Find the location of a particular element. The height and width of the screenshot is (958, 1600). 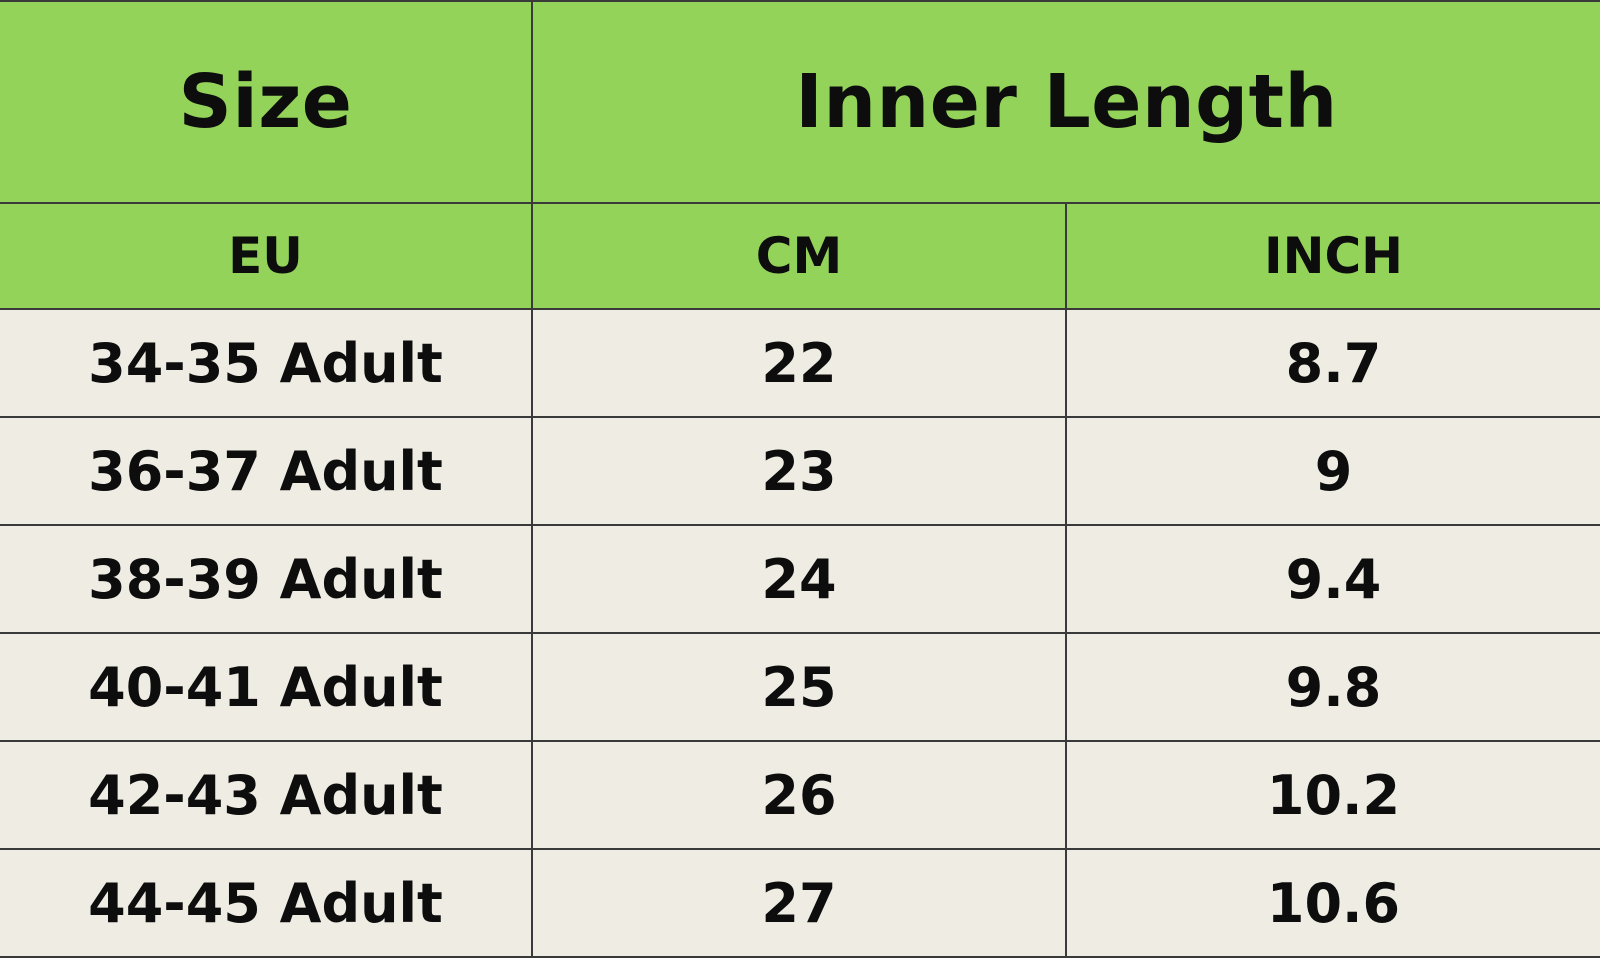

cm-cell: 22 is located at coordinates (798, 362).